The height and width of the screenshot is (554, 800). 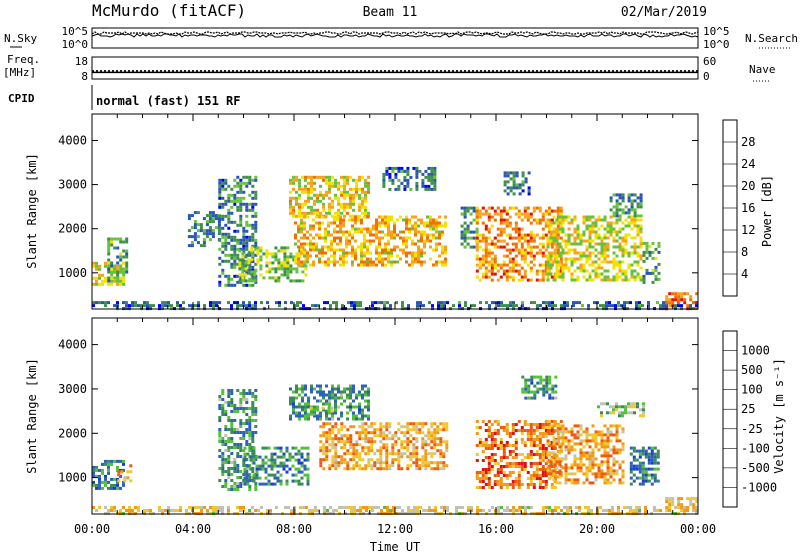 What do you see at coordinates (81, 61) in the screenshot?
I see `freq-left-tick-top: 18` at bounding box center [81, 61].